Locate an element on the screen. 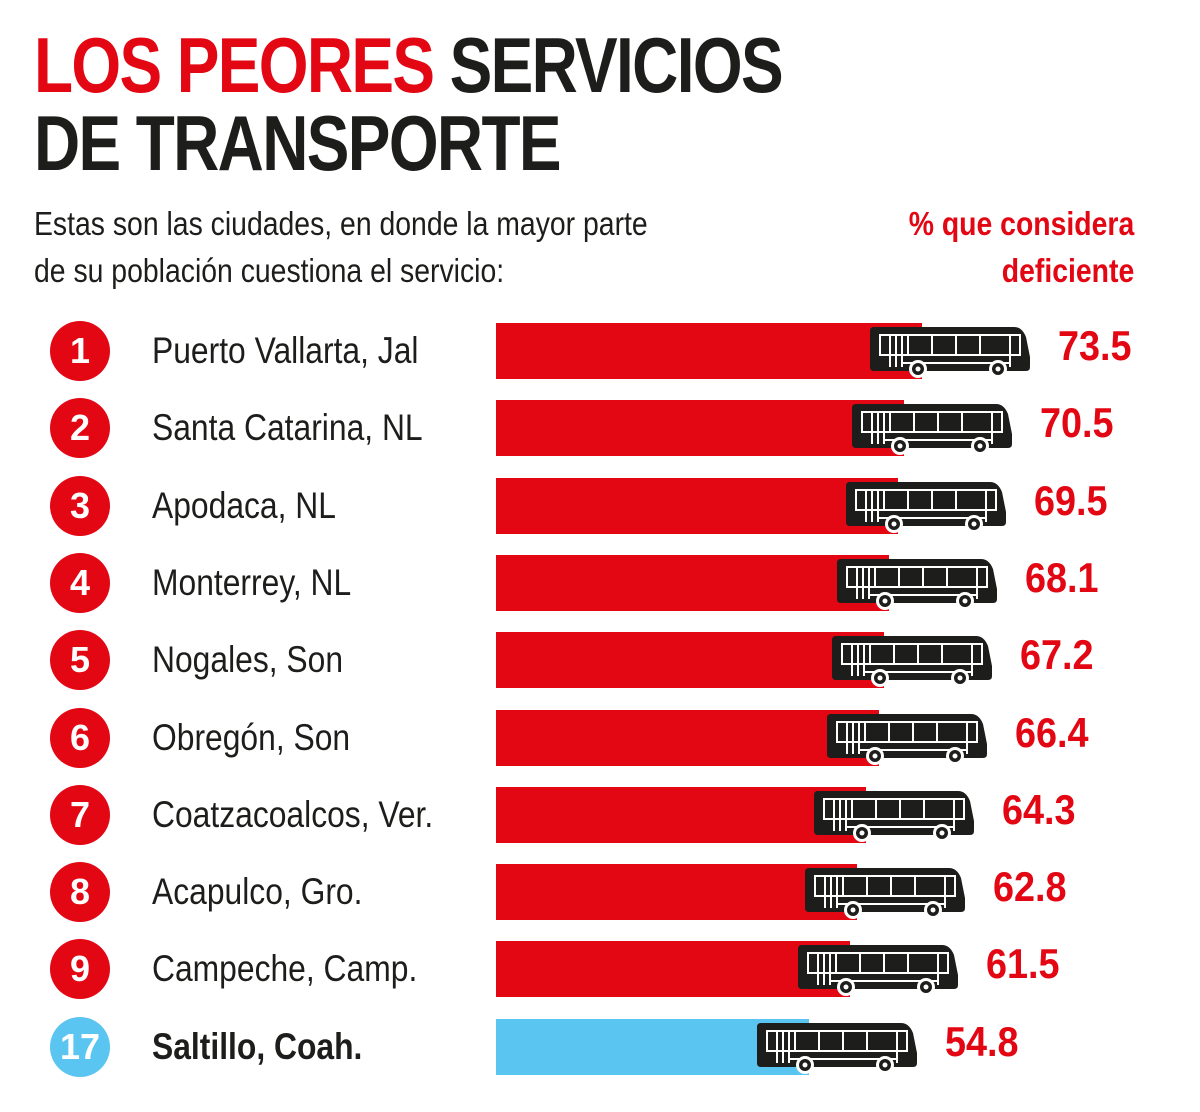  value-label: 61.5 is located at coordinates (1022, 964).